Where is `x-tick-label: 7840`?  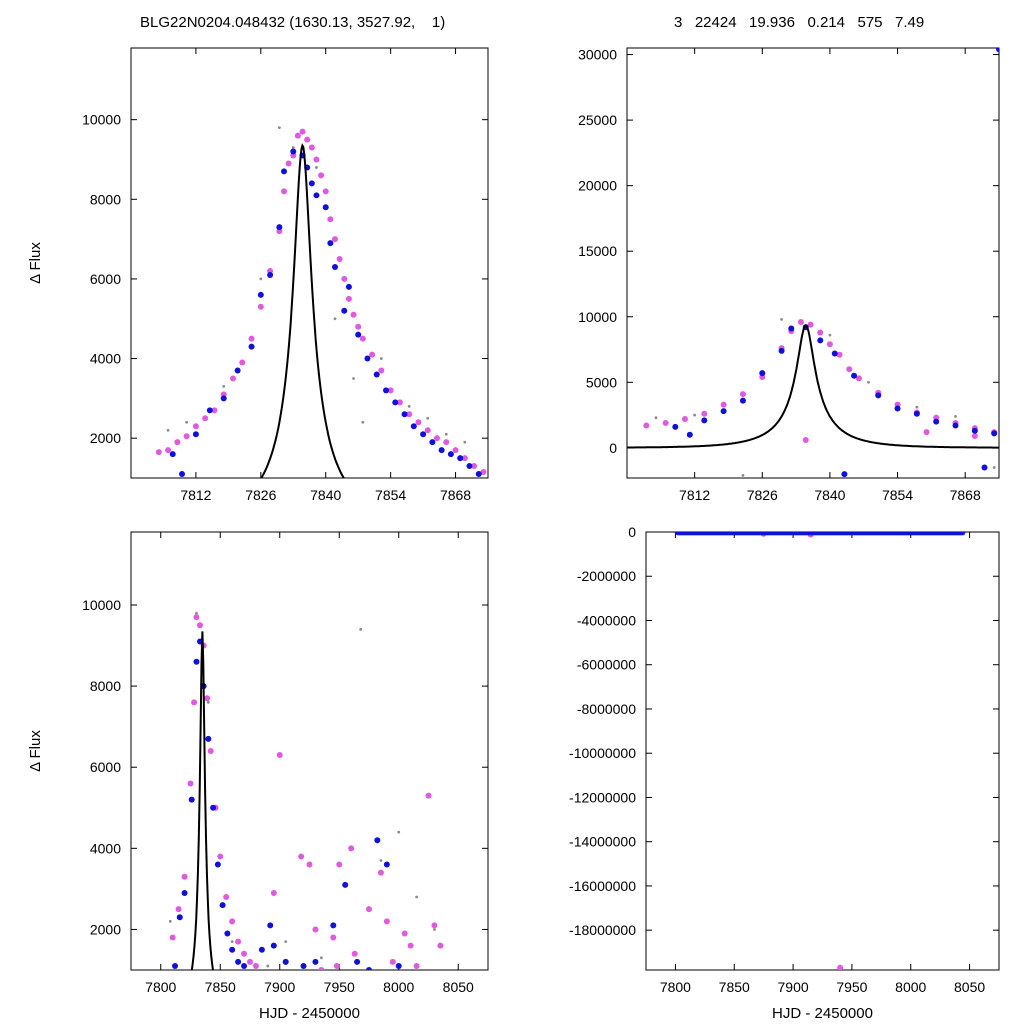
x-tick-label: 7840 is located at coordinates (829, 495).